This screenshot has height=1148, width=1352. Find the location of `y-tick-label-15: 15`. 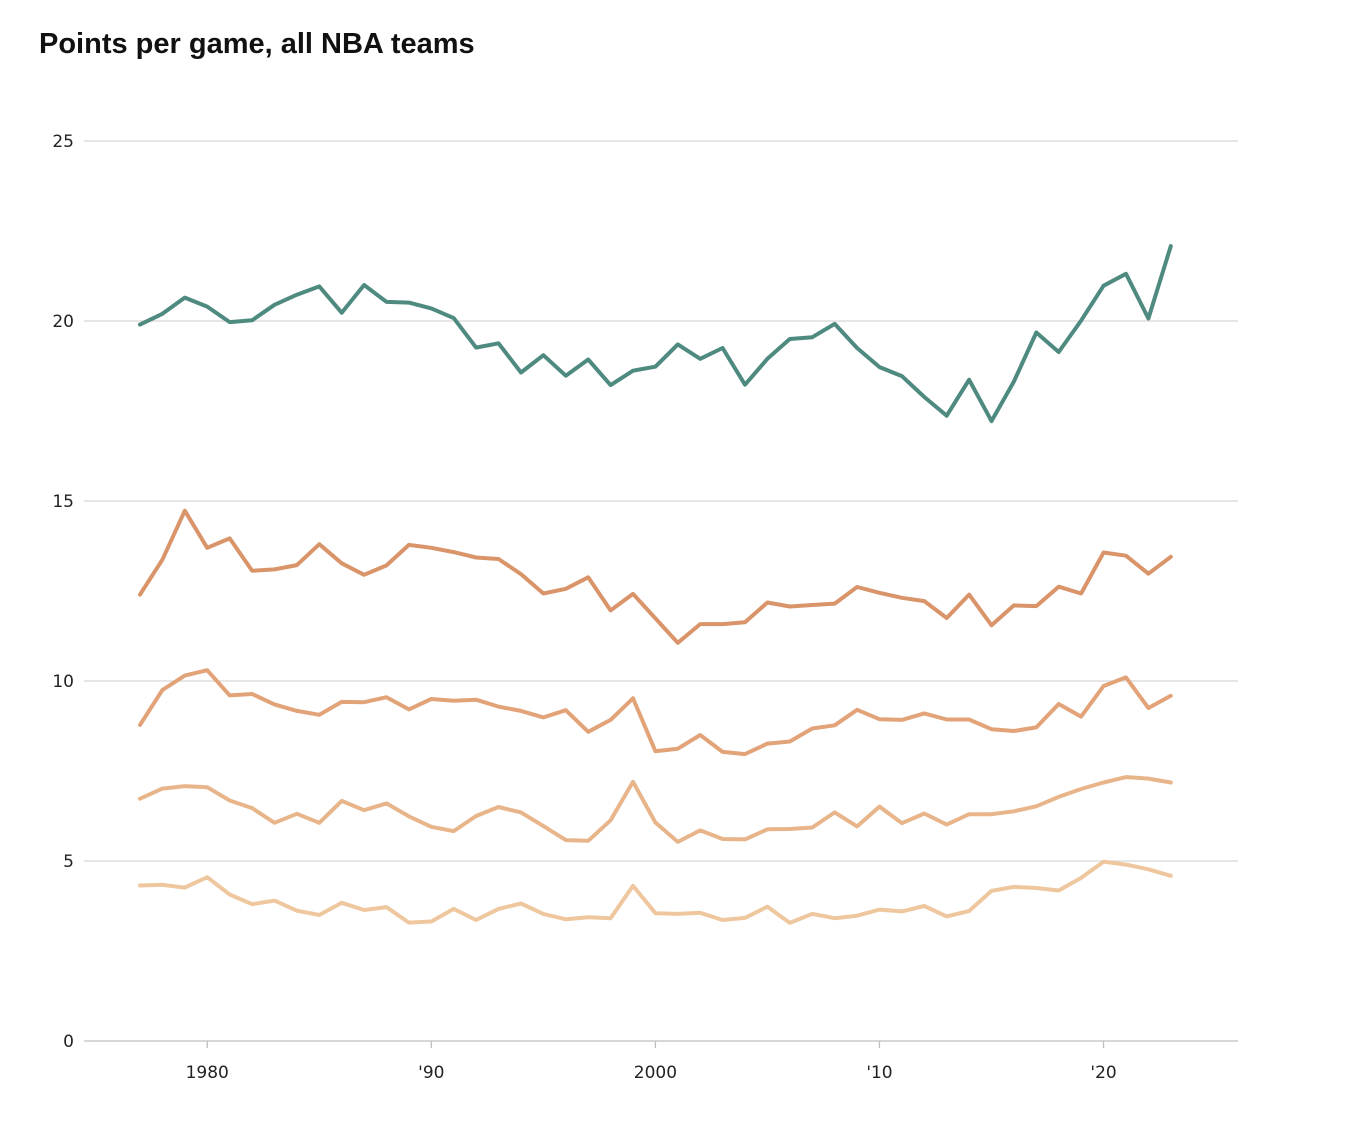

y-tick-label-15: 15 is located at coordinates (63, 502).